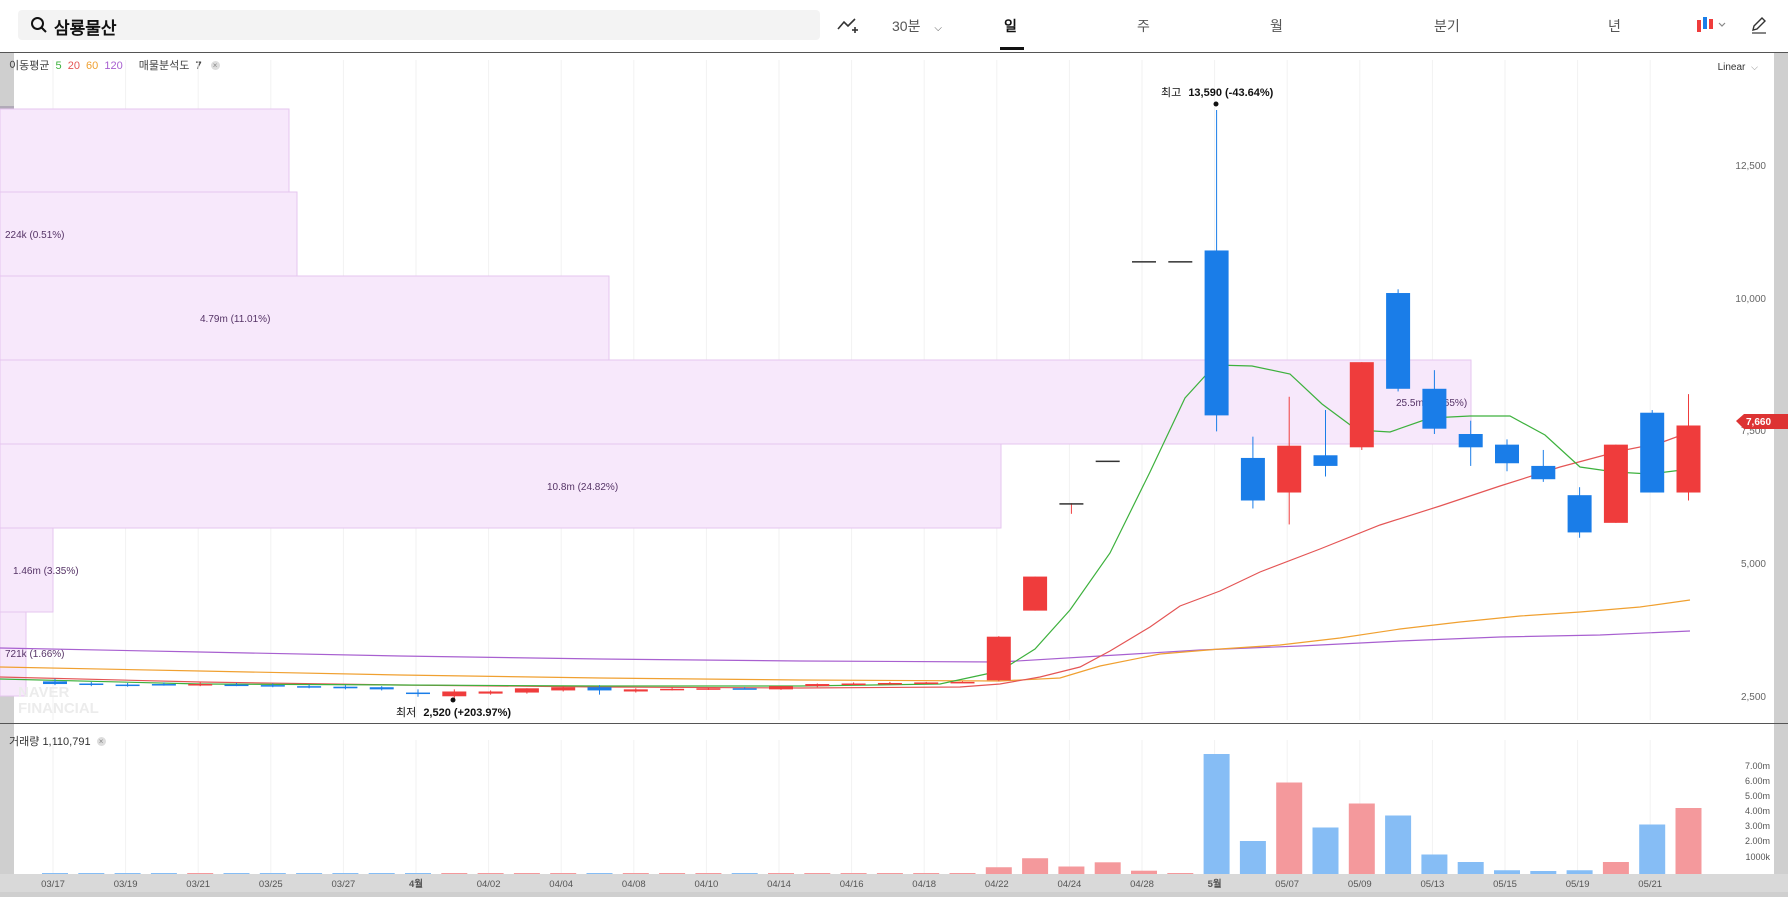  Describe the element at coordinates (1447, 26) in the screenshot. I see `tab-quarter: 분기` at that location.